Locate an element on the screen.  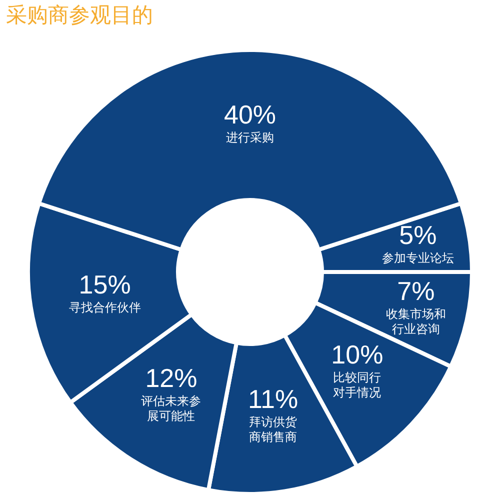
data-label: 12% is located at coordinates (171, 378).